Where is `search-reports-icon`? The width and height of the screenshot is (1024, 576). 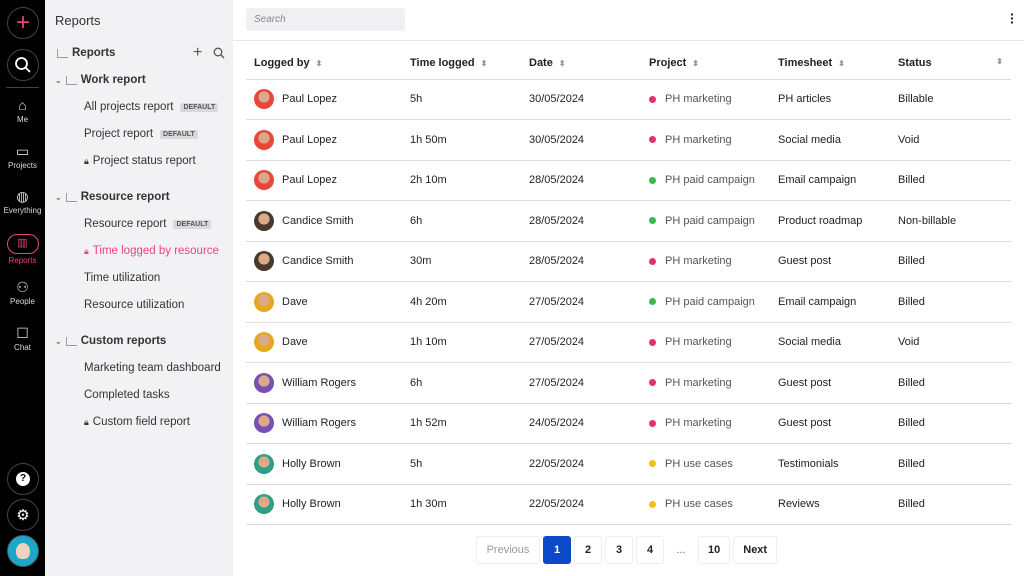
search-reports-icon is located at coordinates (219, 53).